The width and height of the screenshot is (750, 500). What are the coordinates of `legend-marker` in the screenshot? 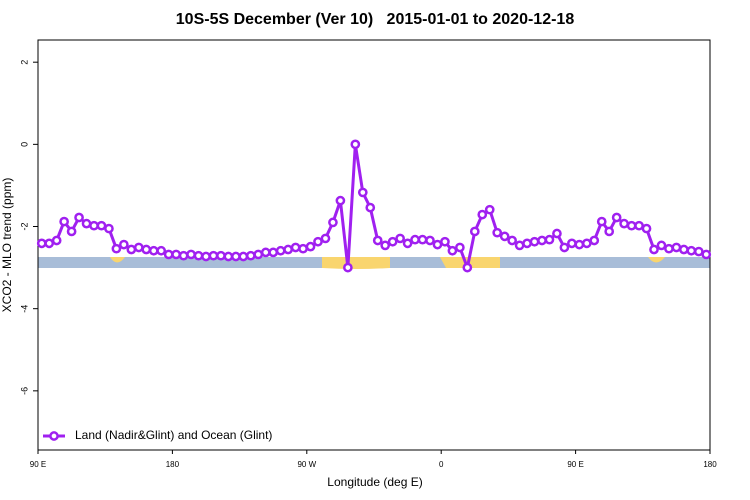 It's located at (54, 436).